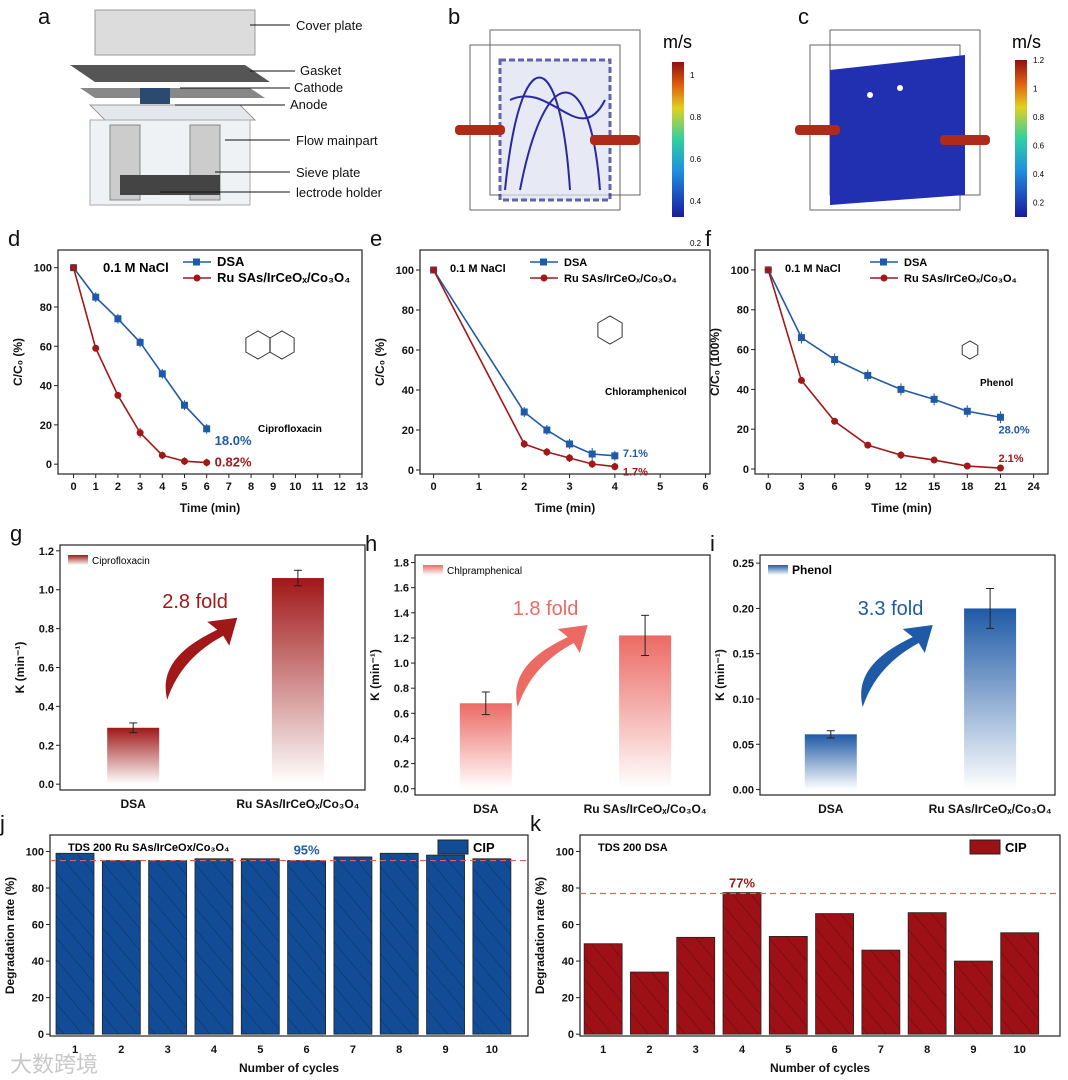 Image resolution: width=1068 pixels, height=1080 pixels. What do you see at coordinates (309, 104) in the screenshot?
I see `label-anode: Anode` at bounding box center [309, 104].